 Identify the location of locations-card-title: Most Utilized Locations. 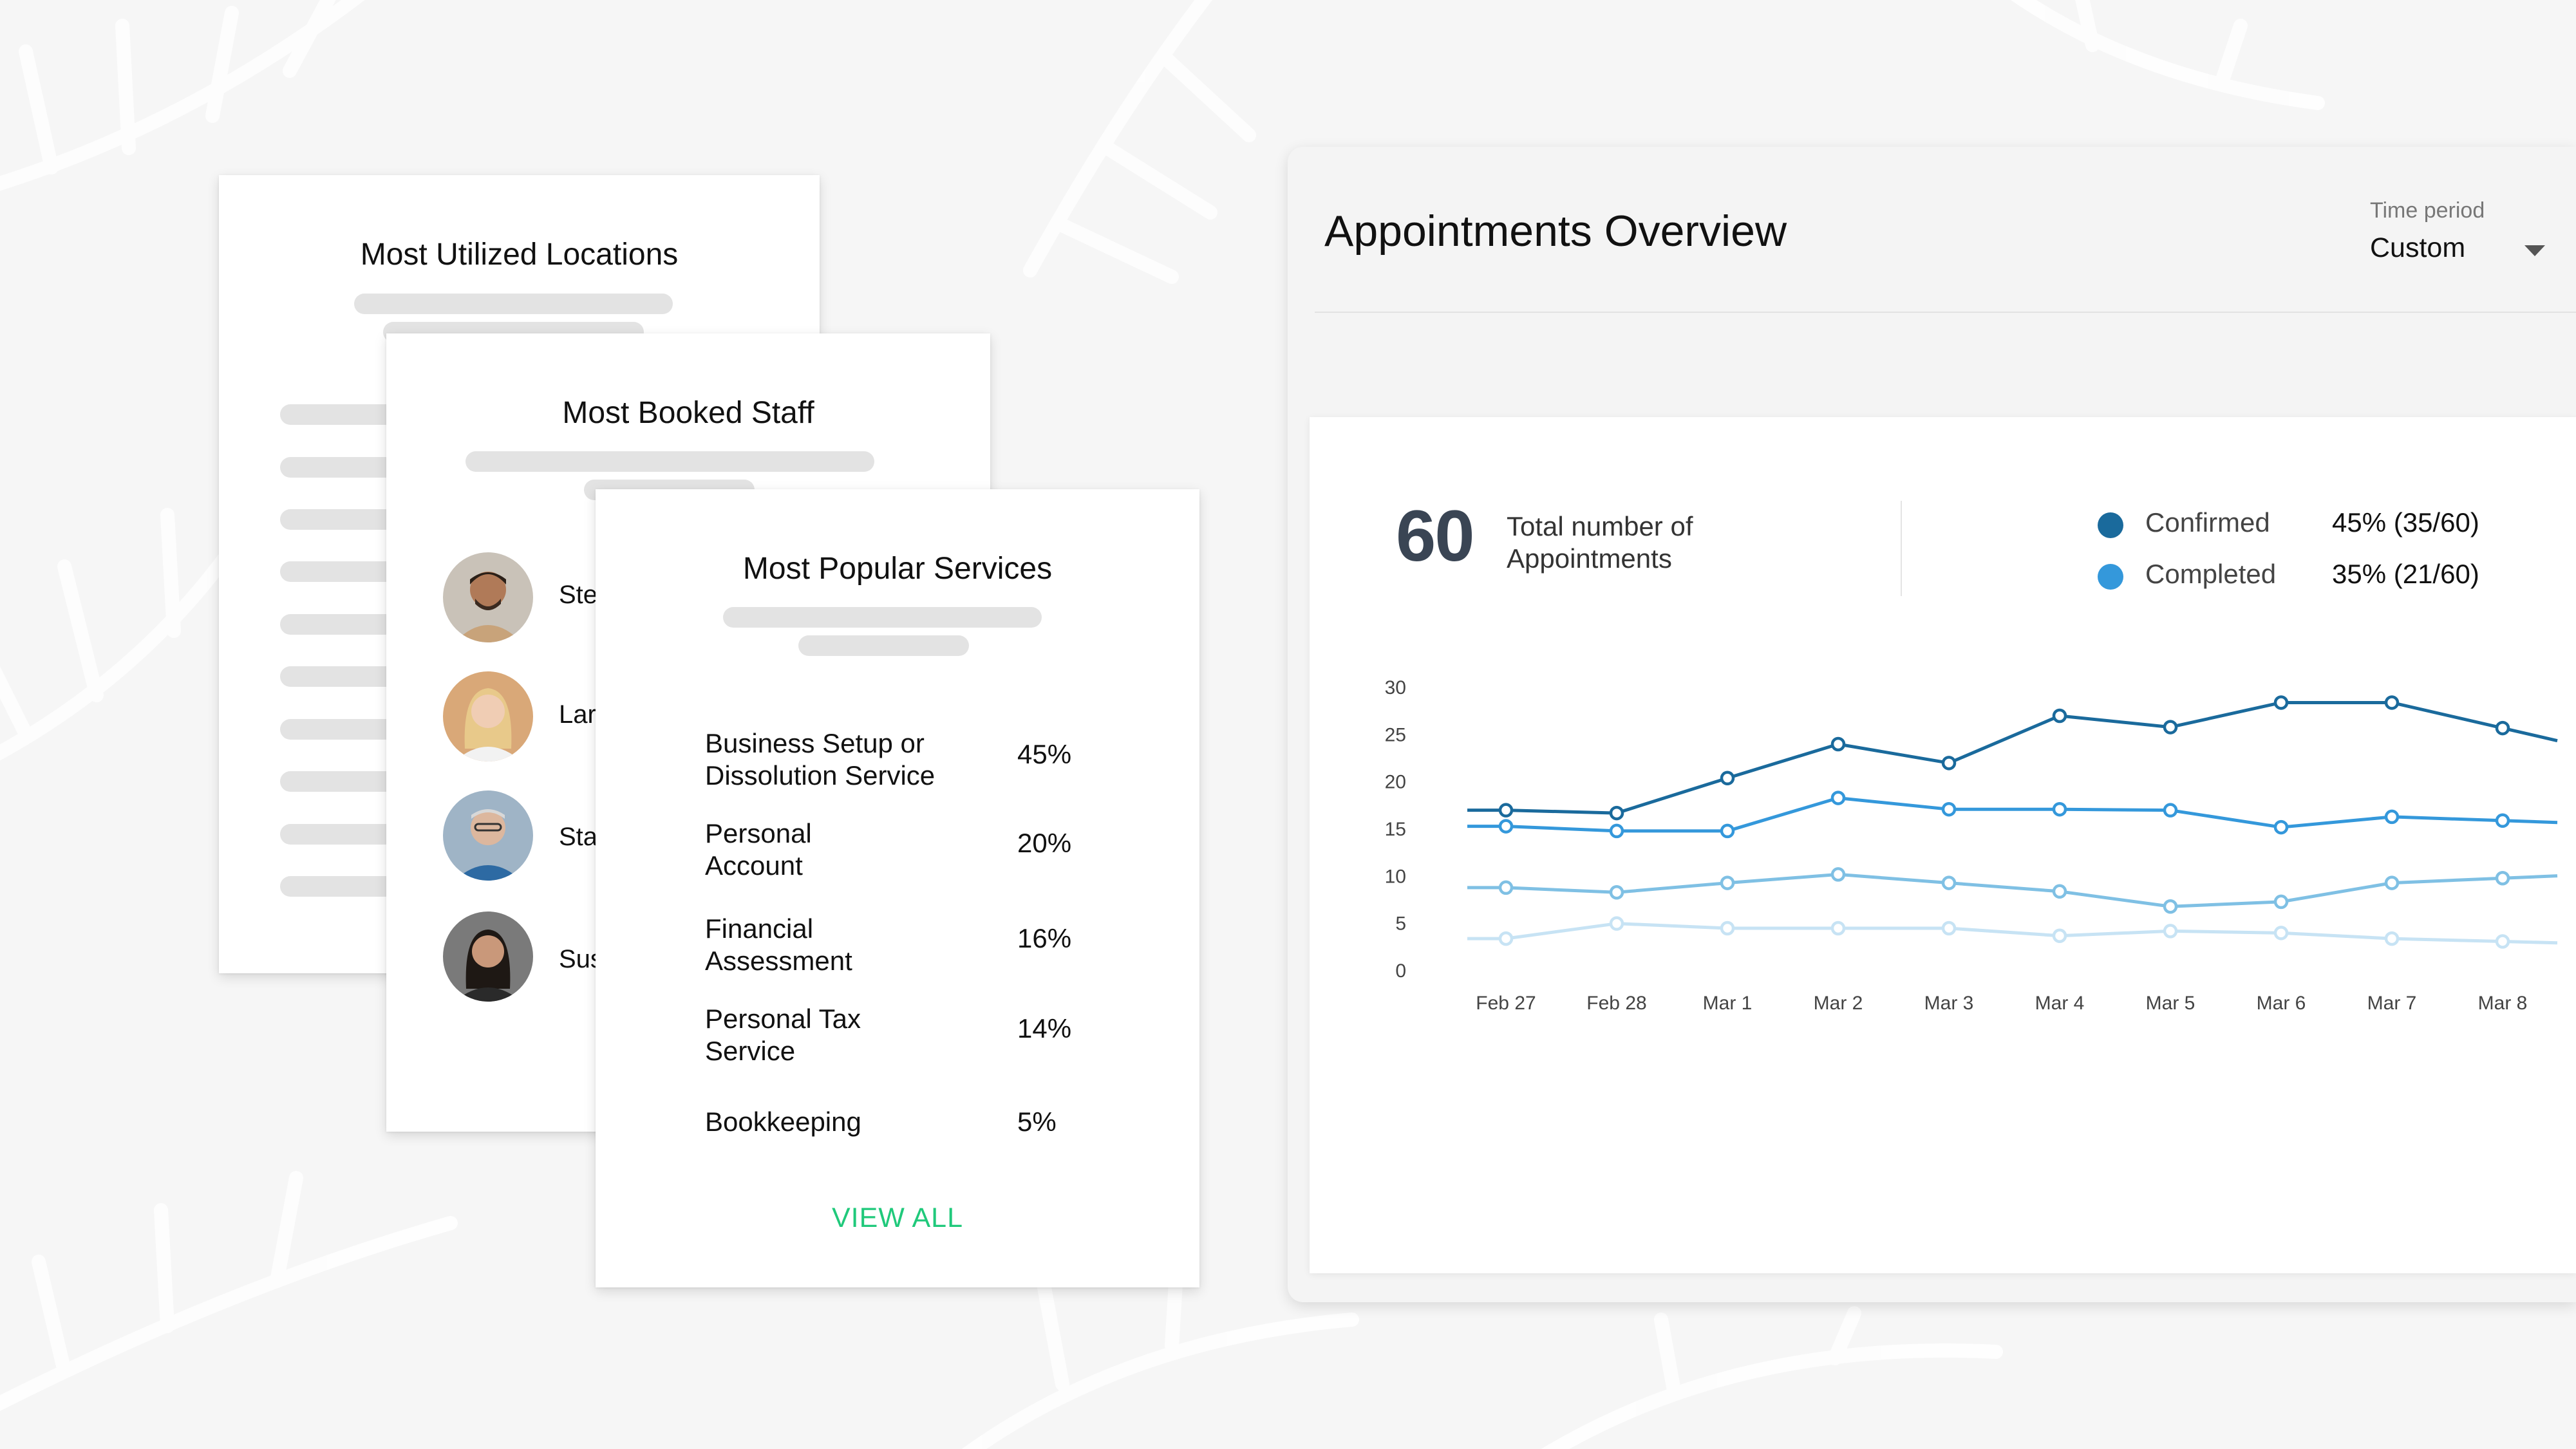
(519, 255).